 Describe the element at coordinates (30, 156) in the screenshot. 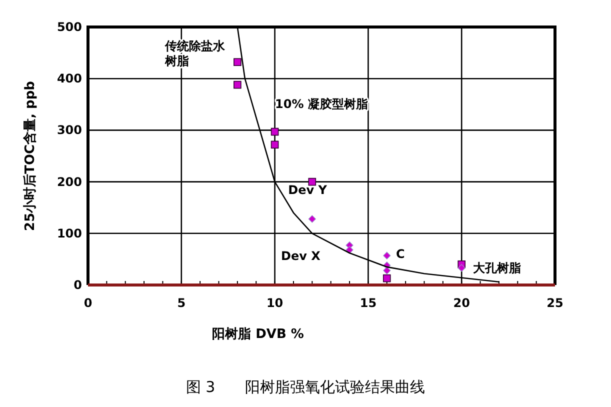

I see `y-axis-title: 25小时后TOC含量, ppb` at that location.